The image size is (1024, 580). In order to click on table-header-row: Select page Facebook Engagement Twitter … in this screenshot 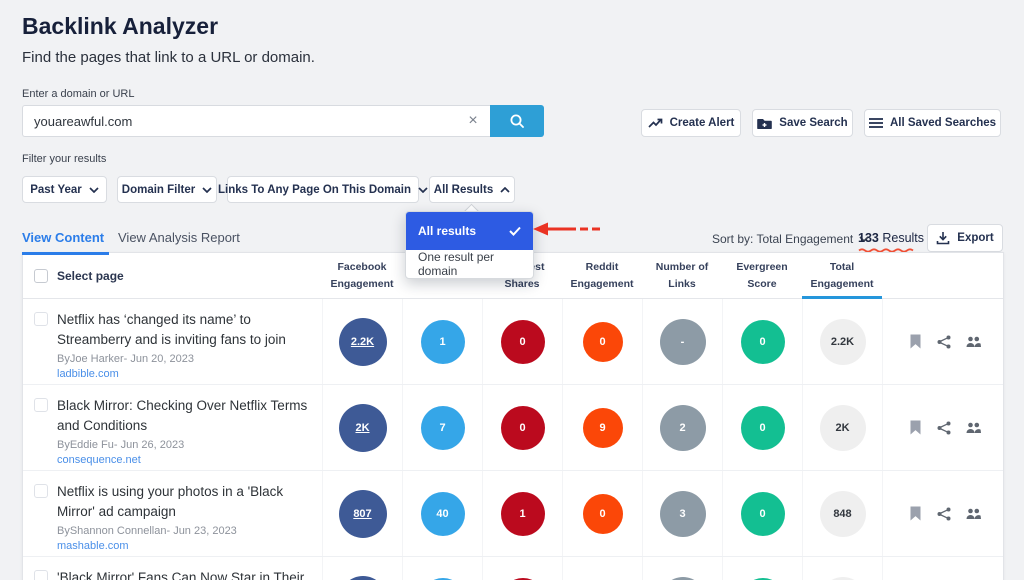, I will do `click(513, 276)`.